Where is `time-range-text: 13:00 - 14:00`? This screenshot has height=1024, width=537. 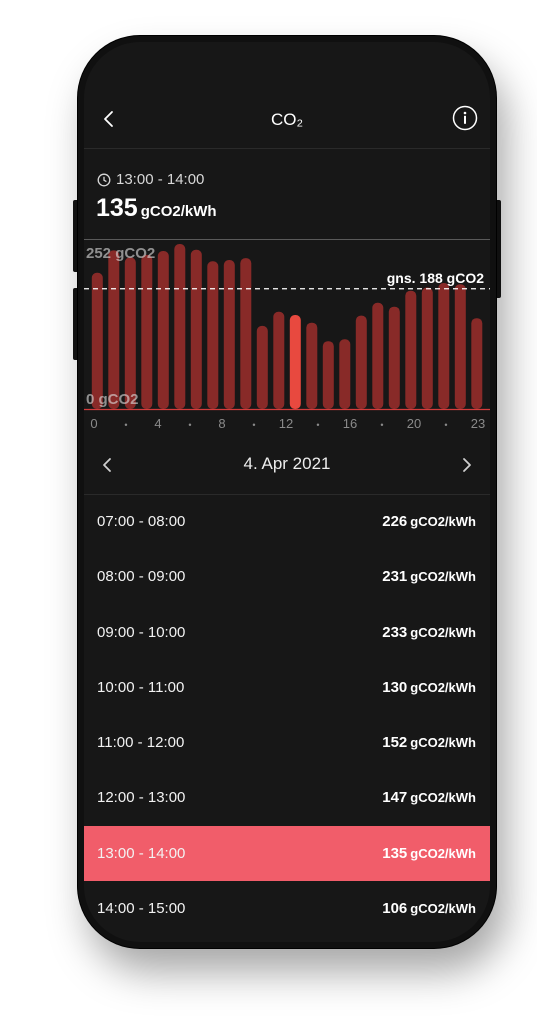
time-range-text: 13:00 - 14:00 is located at coordinates (160, 179).